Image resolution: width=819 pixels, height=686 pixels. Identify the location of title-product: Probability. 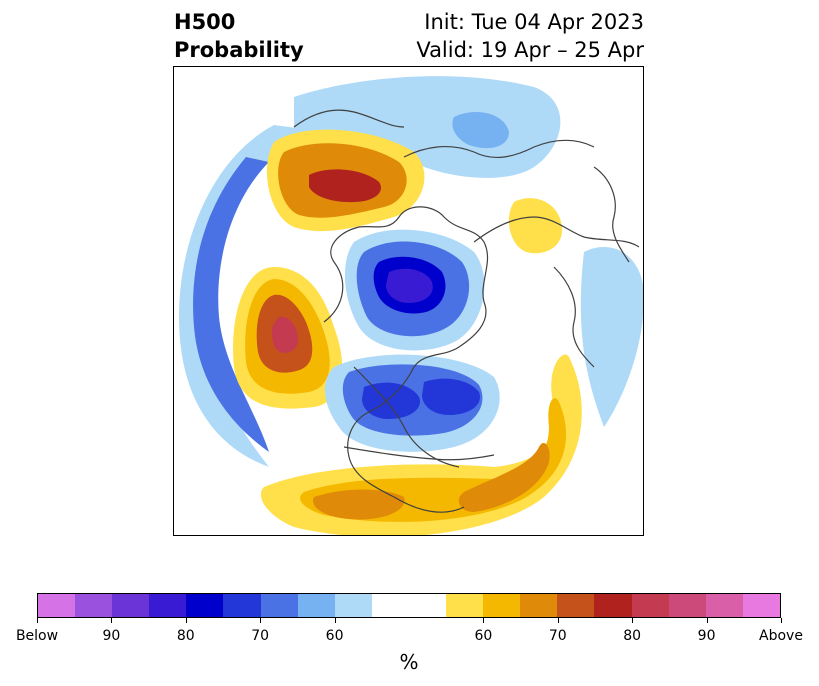
(239, 50).